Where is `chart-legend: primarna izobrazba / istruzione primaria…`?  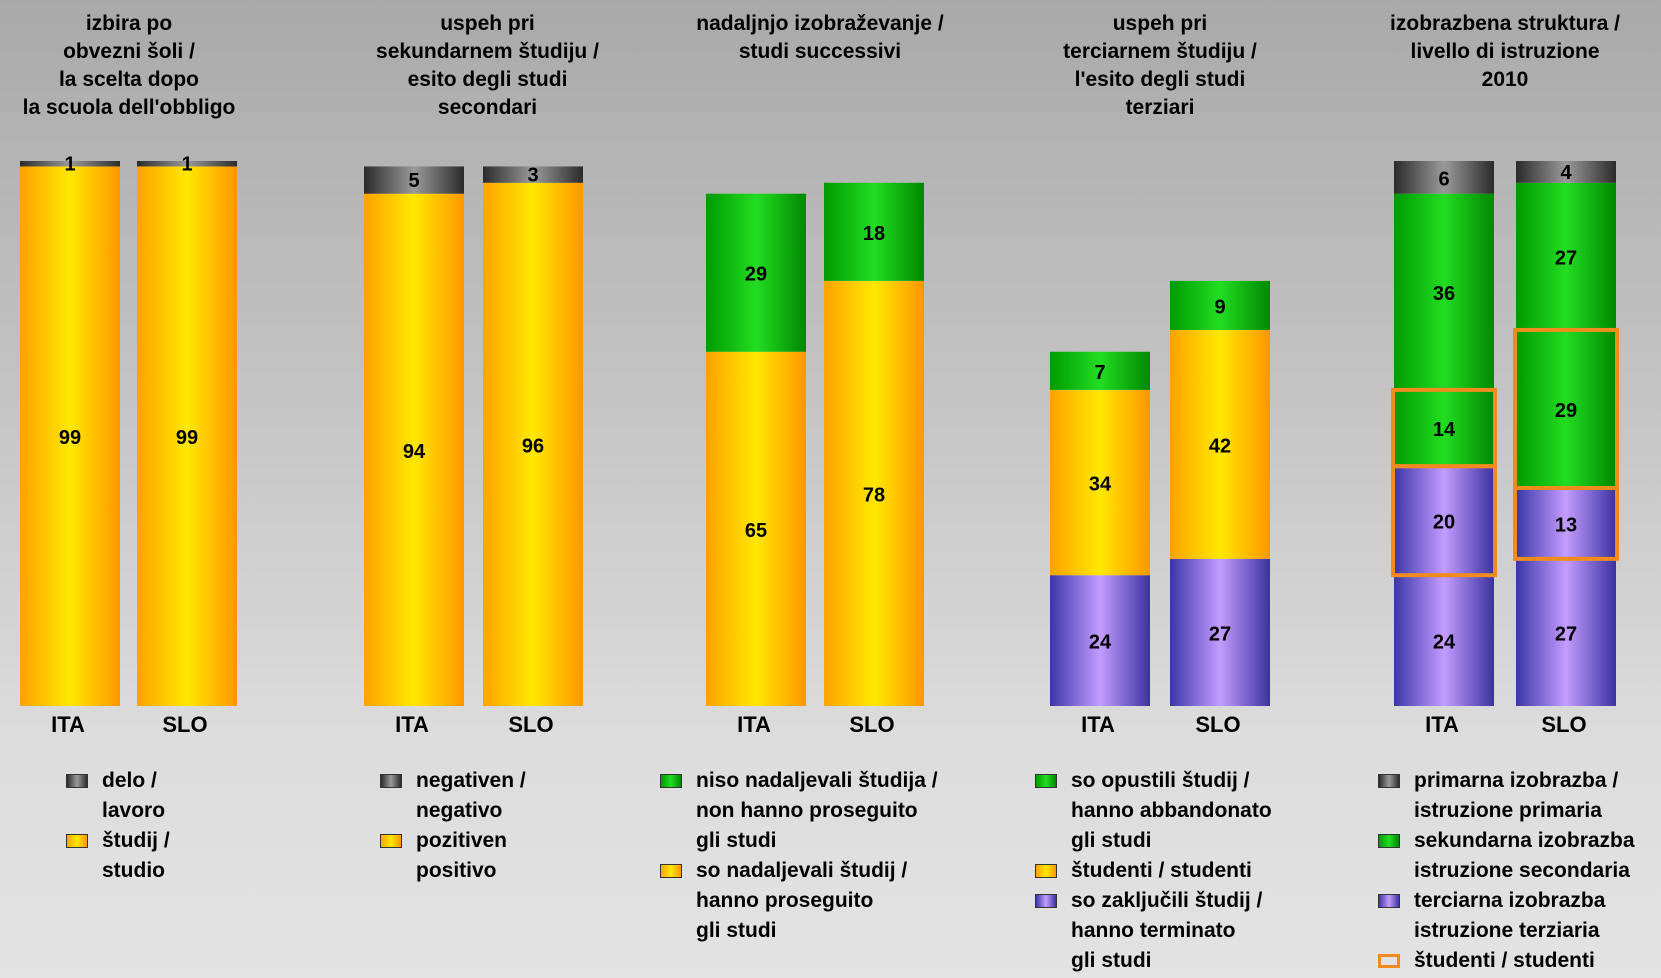 chart-legend: primarna izobrazba / istruzione primaria… is located at coordinates (1506, 871).